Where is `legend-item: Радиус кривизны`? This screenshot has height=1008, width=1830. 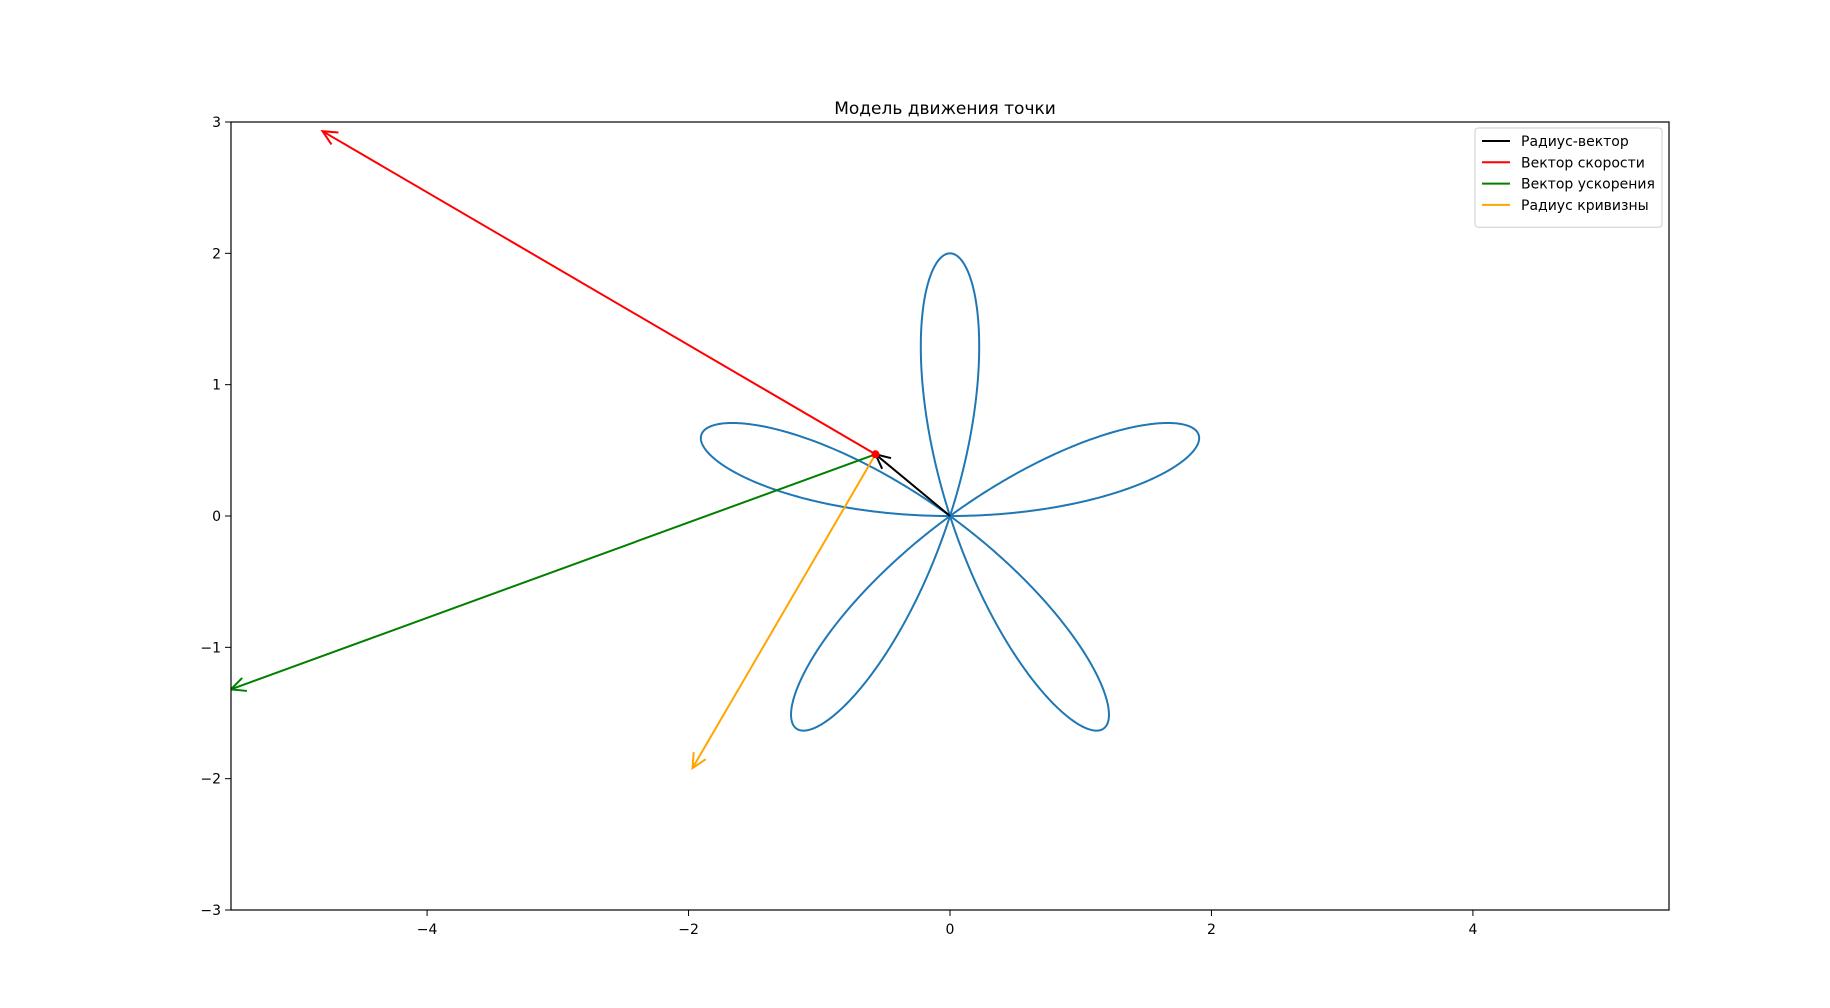 legend-item: Радиус кривизны is located at coordinates (1565, 206).